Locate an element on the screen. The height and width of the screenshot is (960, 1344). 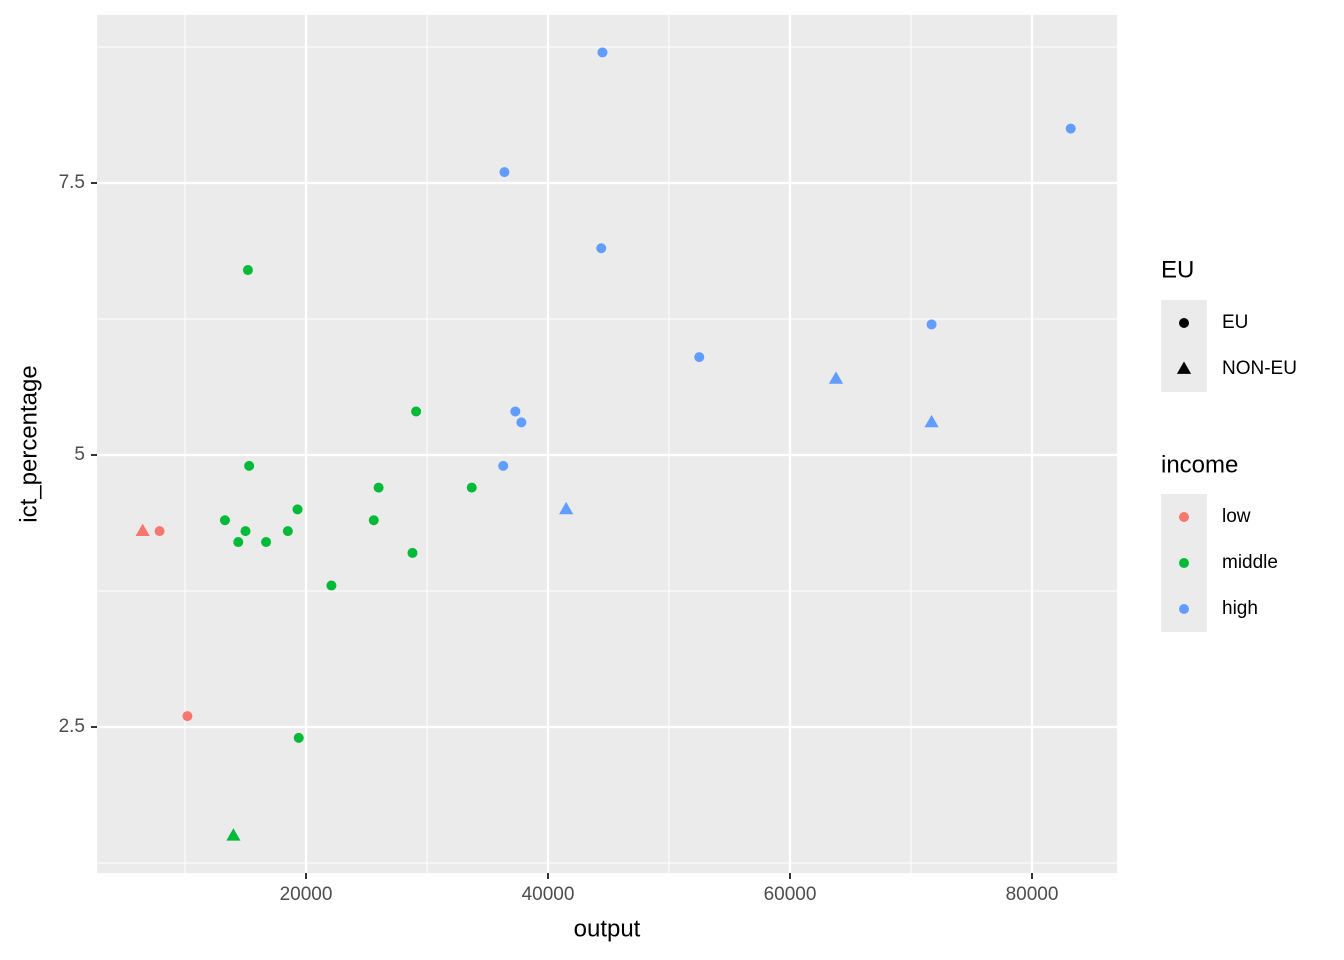
y-axis-title: ict_percentage is located at coordinates (28, 443).